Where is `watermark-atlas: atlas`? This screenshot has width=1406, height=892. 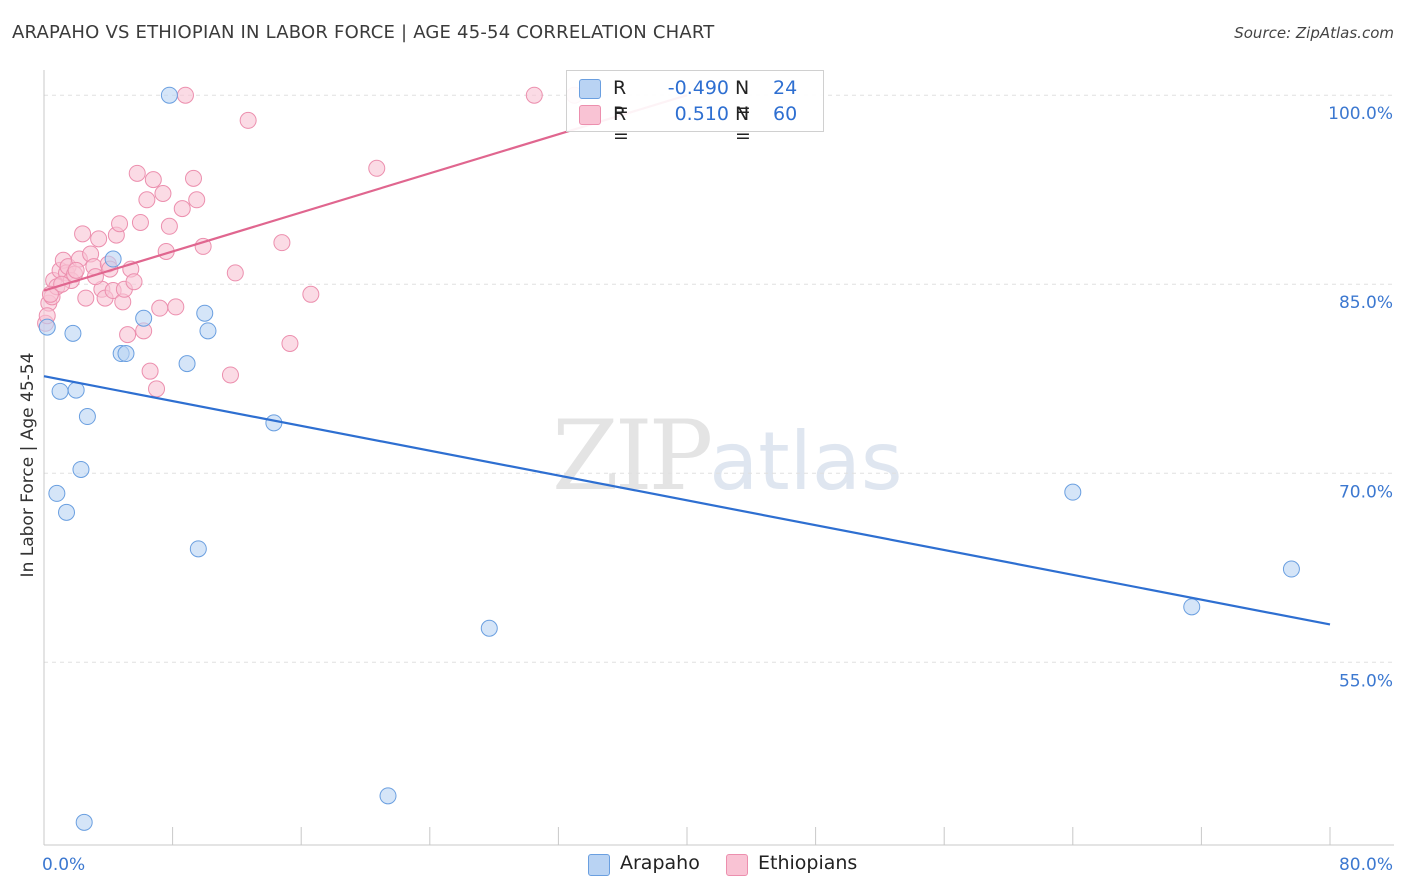
watermark-atlas: atlas is located at coordinates (806, 461).